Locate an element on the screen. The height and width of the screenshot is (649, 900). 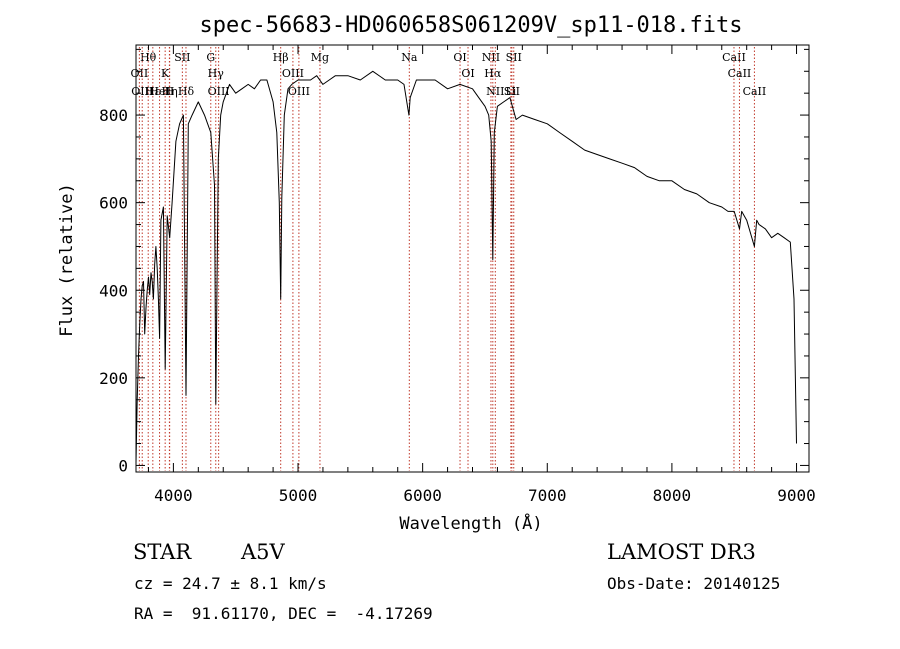
y-tick-label: 200 is located at coordinates (113, 378).